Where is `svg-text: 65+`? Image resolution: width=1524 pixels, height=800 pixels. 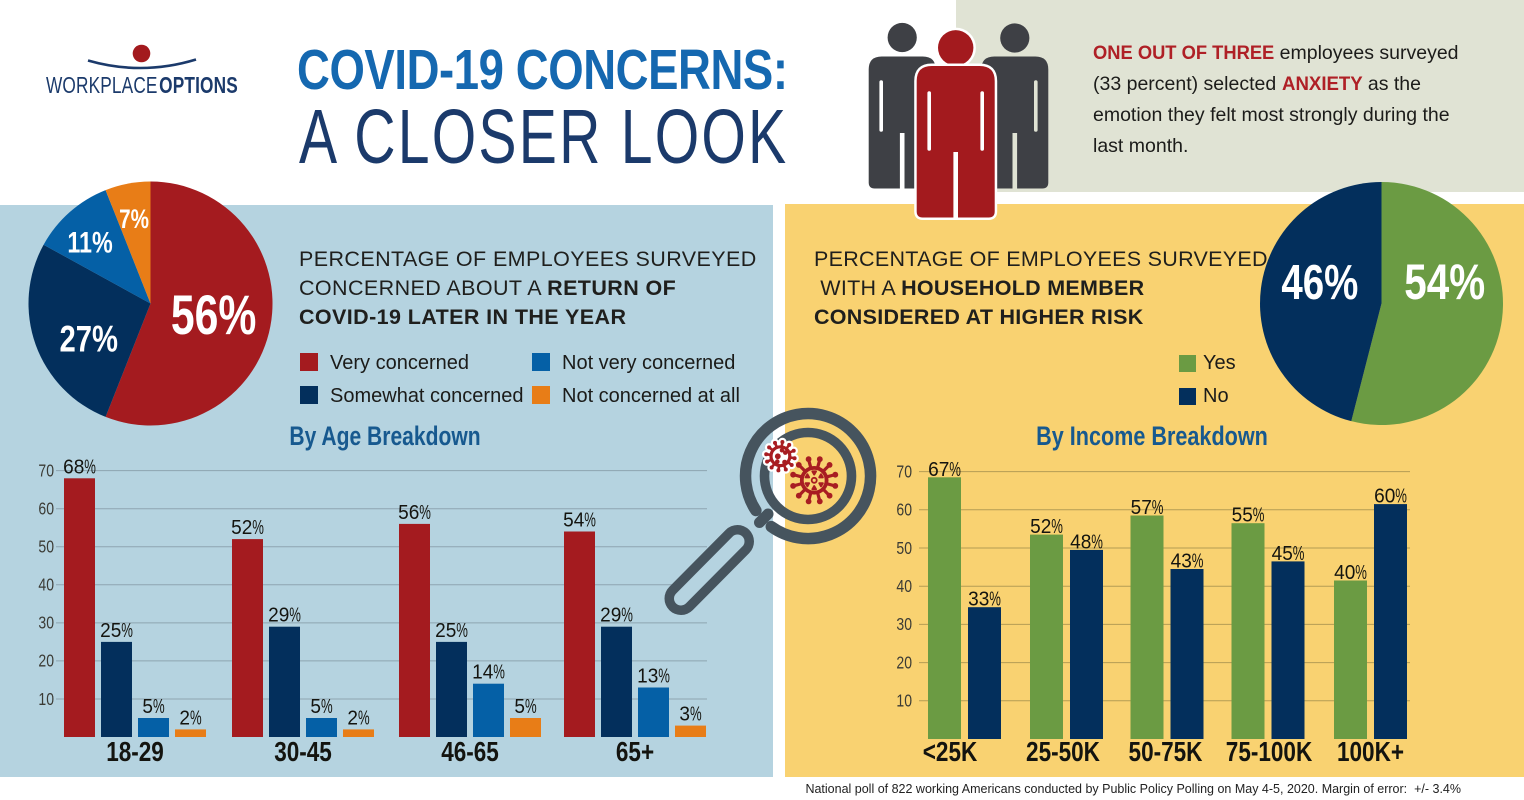
svg-text: 65+ is located at coordinates (635, 752).